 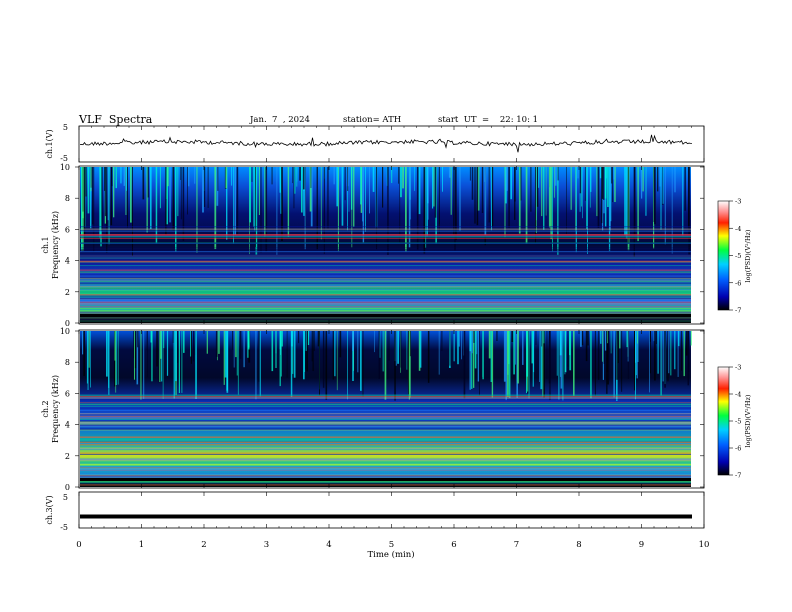 What do you see at coordinates (516, 545) in the screenshot?
I see `x-tick-label: 7` at bounding box center [516, 545].